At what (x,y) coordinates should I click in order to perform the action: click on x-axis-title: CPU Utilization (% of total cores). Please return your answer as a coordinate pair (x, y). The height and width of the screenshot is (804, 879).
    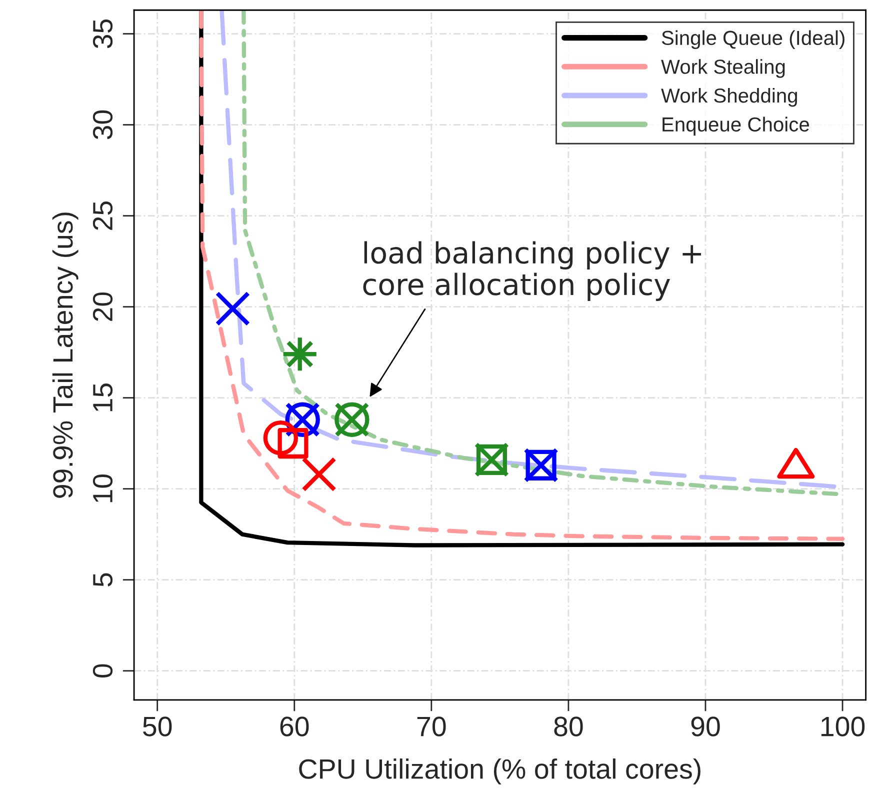
    Looking at the image, I should click on (499, 771).